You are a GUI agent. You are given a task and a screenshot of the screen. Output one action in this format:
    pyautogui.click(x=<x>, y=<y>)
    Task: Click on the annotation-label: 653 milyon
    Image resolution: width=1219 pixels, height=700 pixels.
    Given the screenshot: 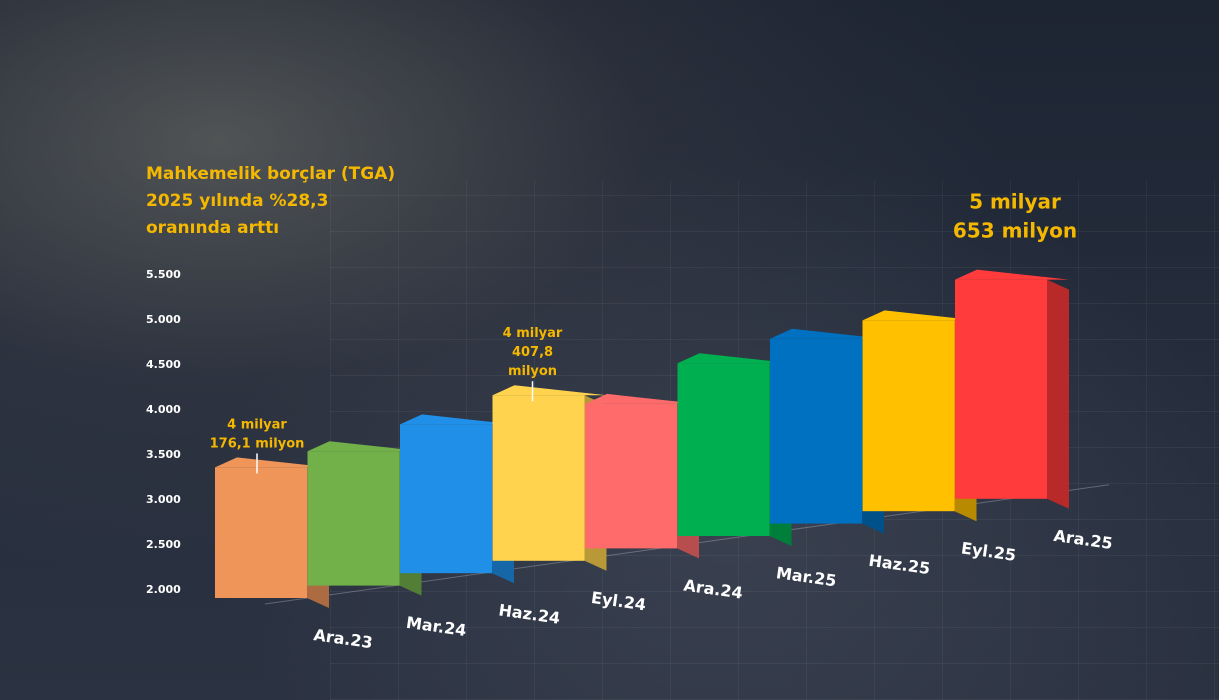 What is the action you would take?
    pyautogui.click(x=1015, y=231)
    